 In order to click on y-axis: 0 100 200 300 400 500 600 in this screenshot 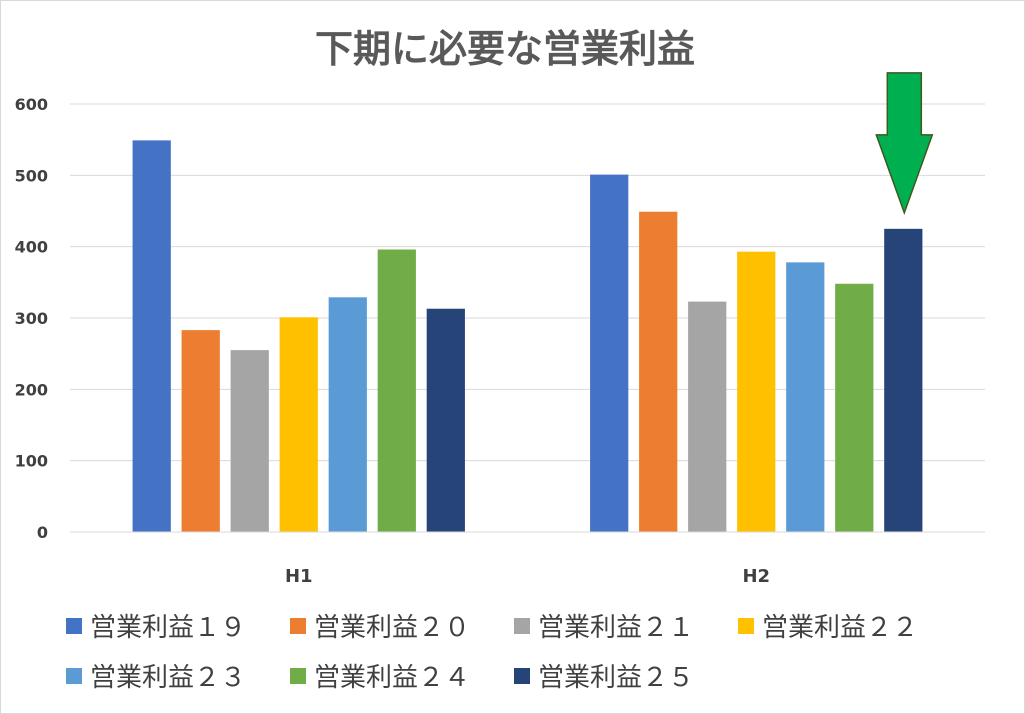, I will do `click(31, 318)`.